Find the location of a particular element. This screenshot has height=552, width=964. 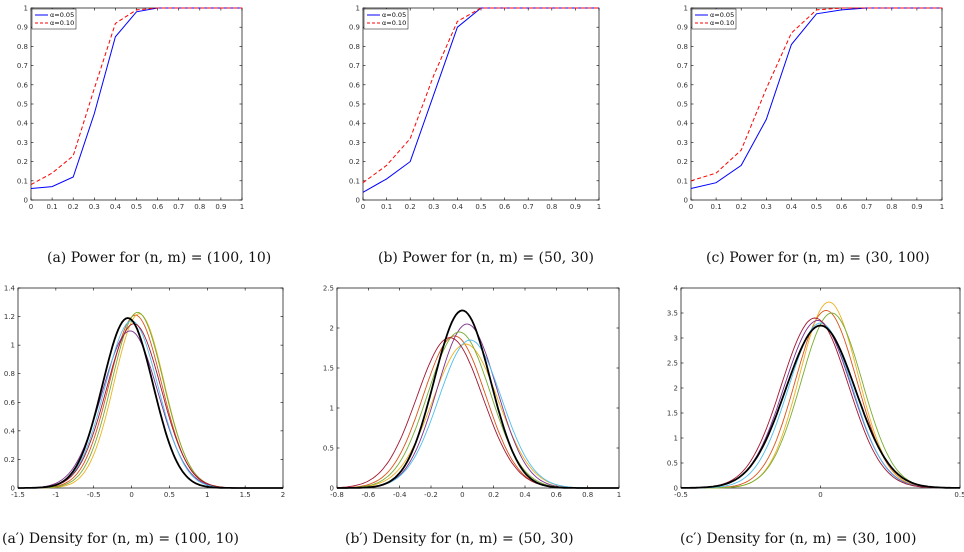

legend: α=0.05α=0.10 is located at coordinates (386, 19).